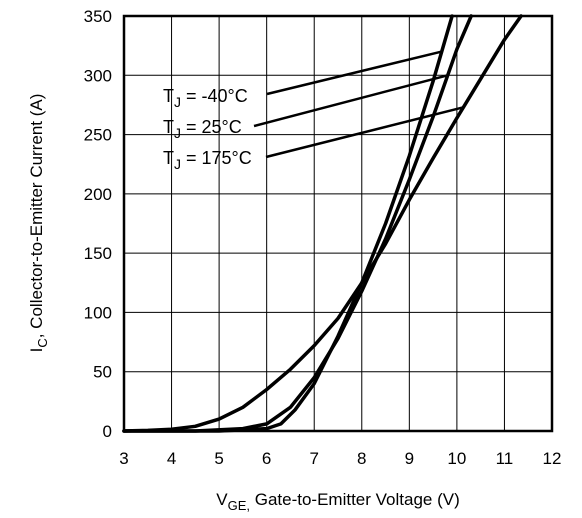 This screenshot has height=518, width=582. I want to click on series-annotations: TJ = -40°C TJ = 25°C TJ = 175°C, so click(207, 129).